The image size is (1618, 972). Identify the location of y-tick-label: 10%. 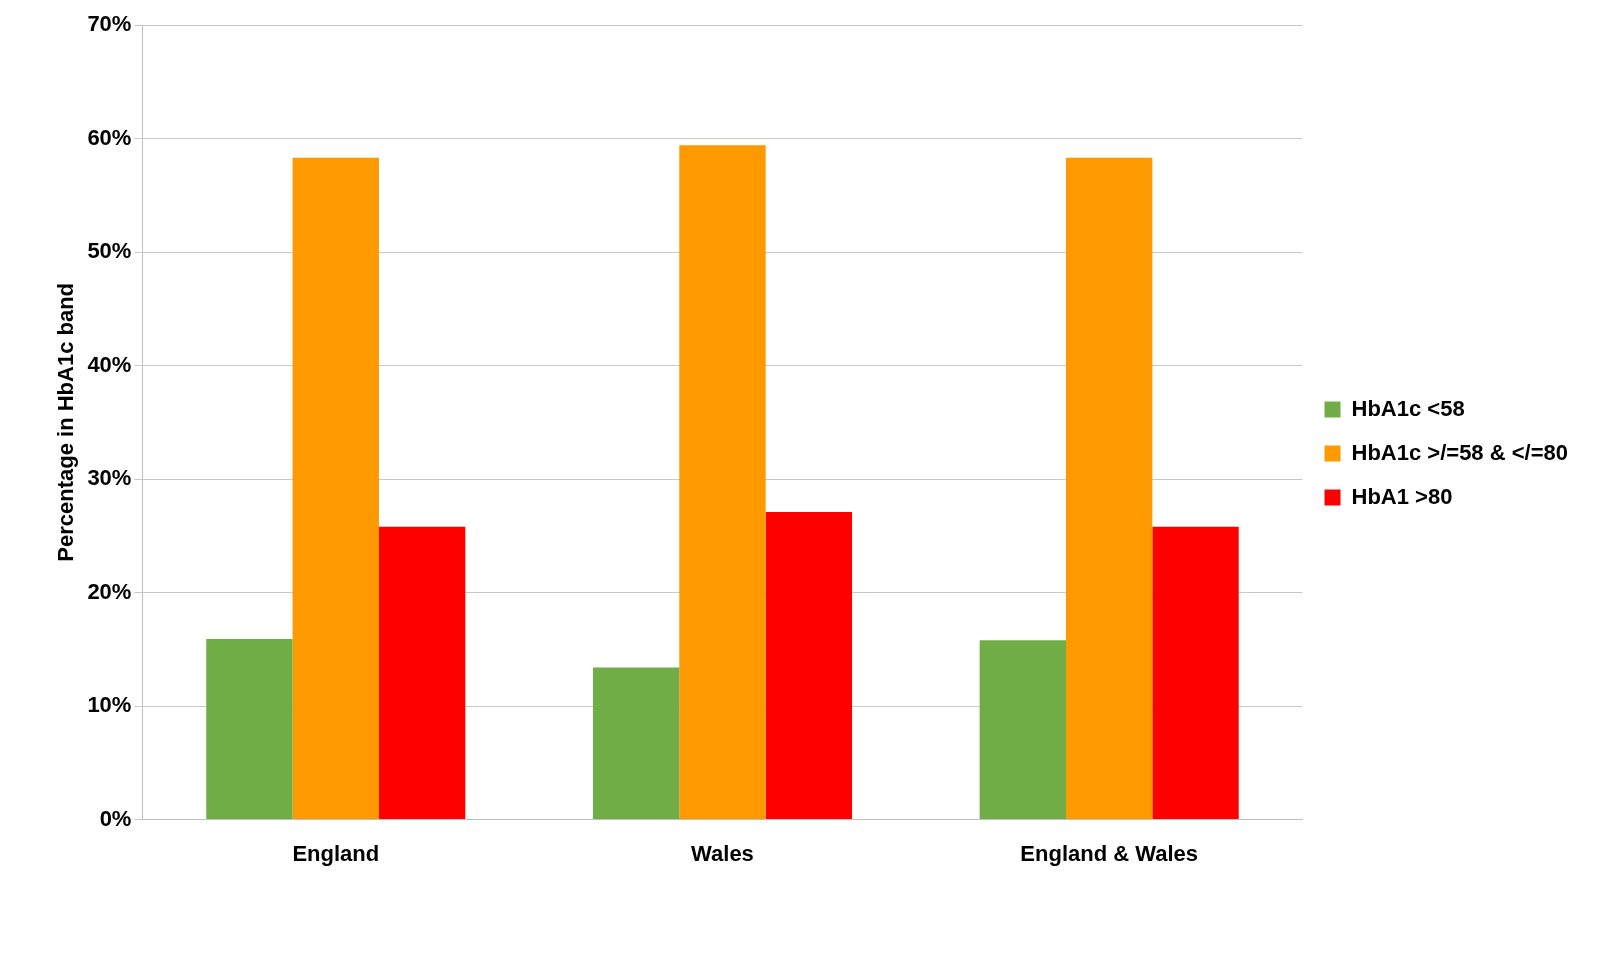
(109, 705).